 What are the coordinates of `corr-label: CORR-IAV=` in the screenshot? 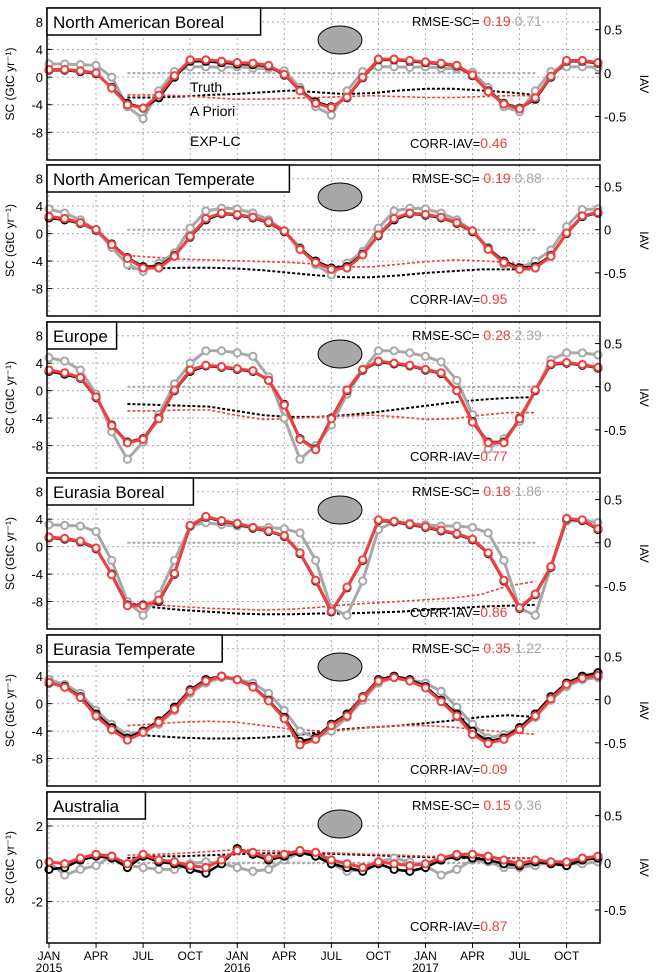 It's located at (445, 299).